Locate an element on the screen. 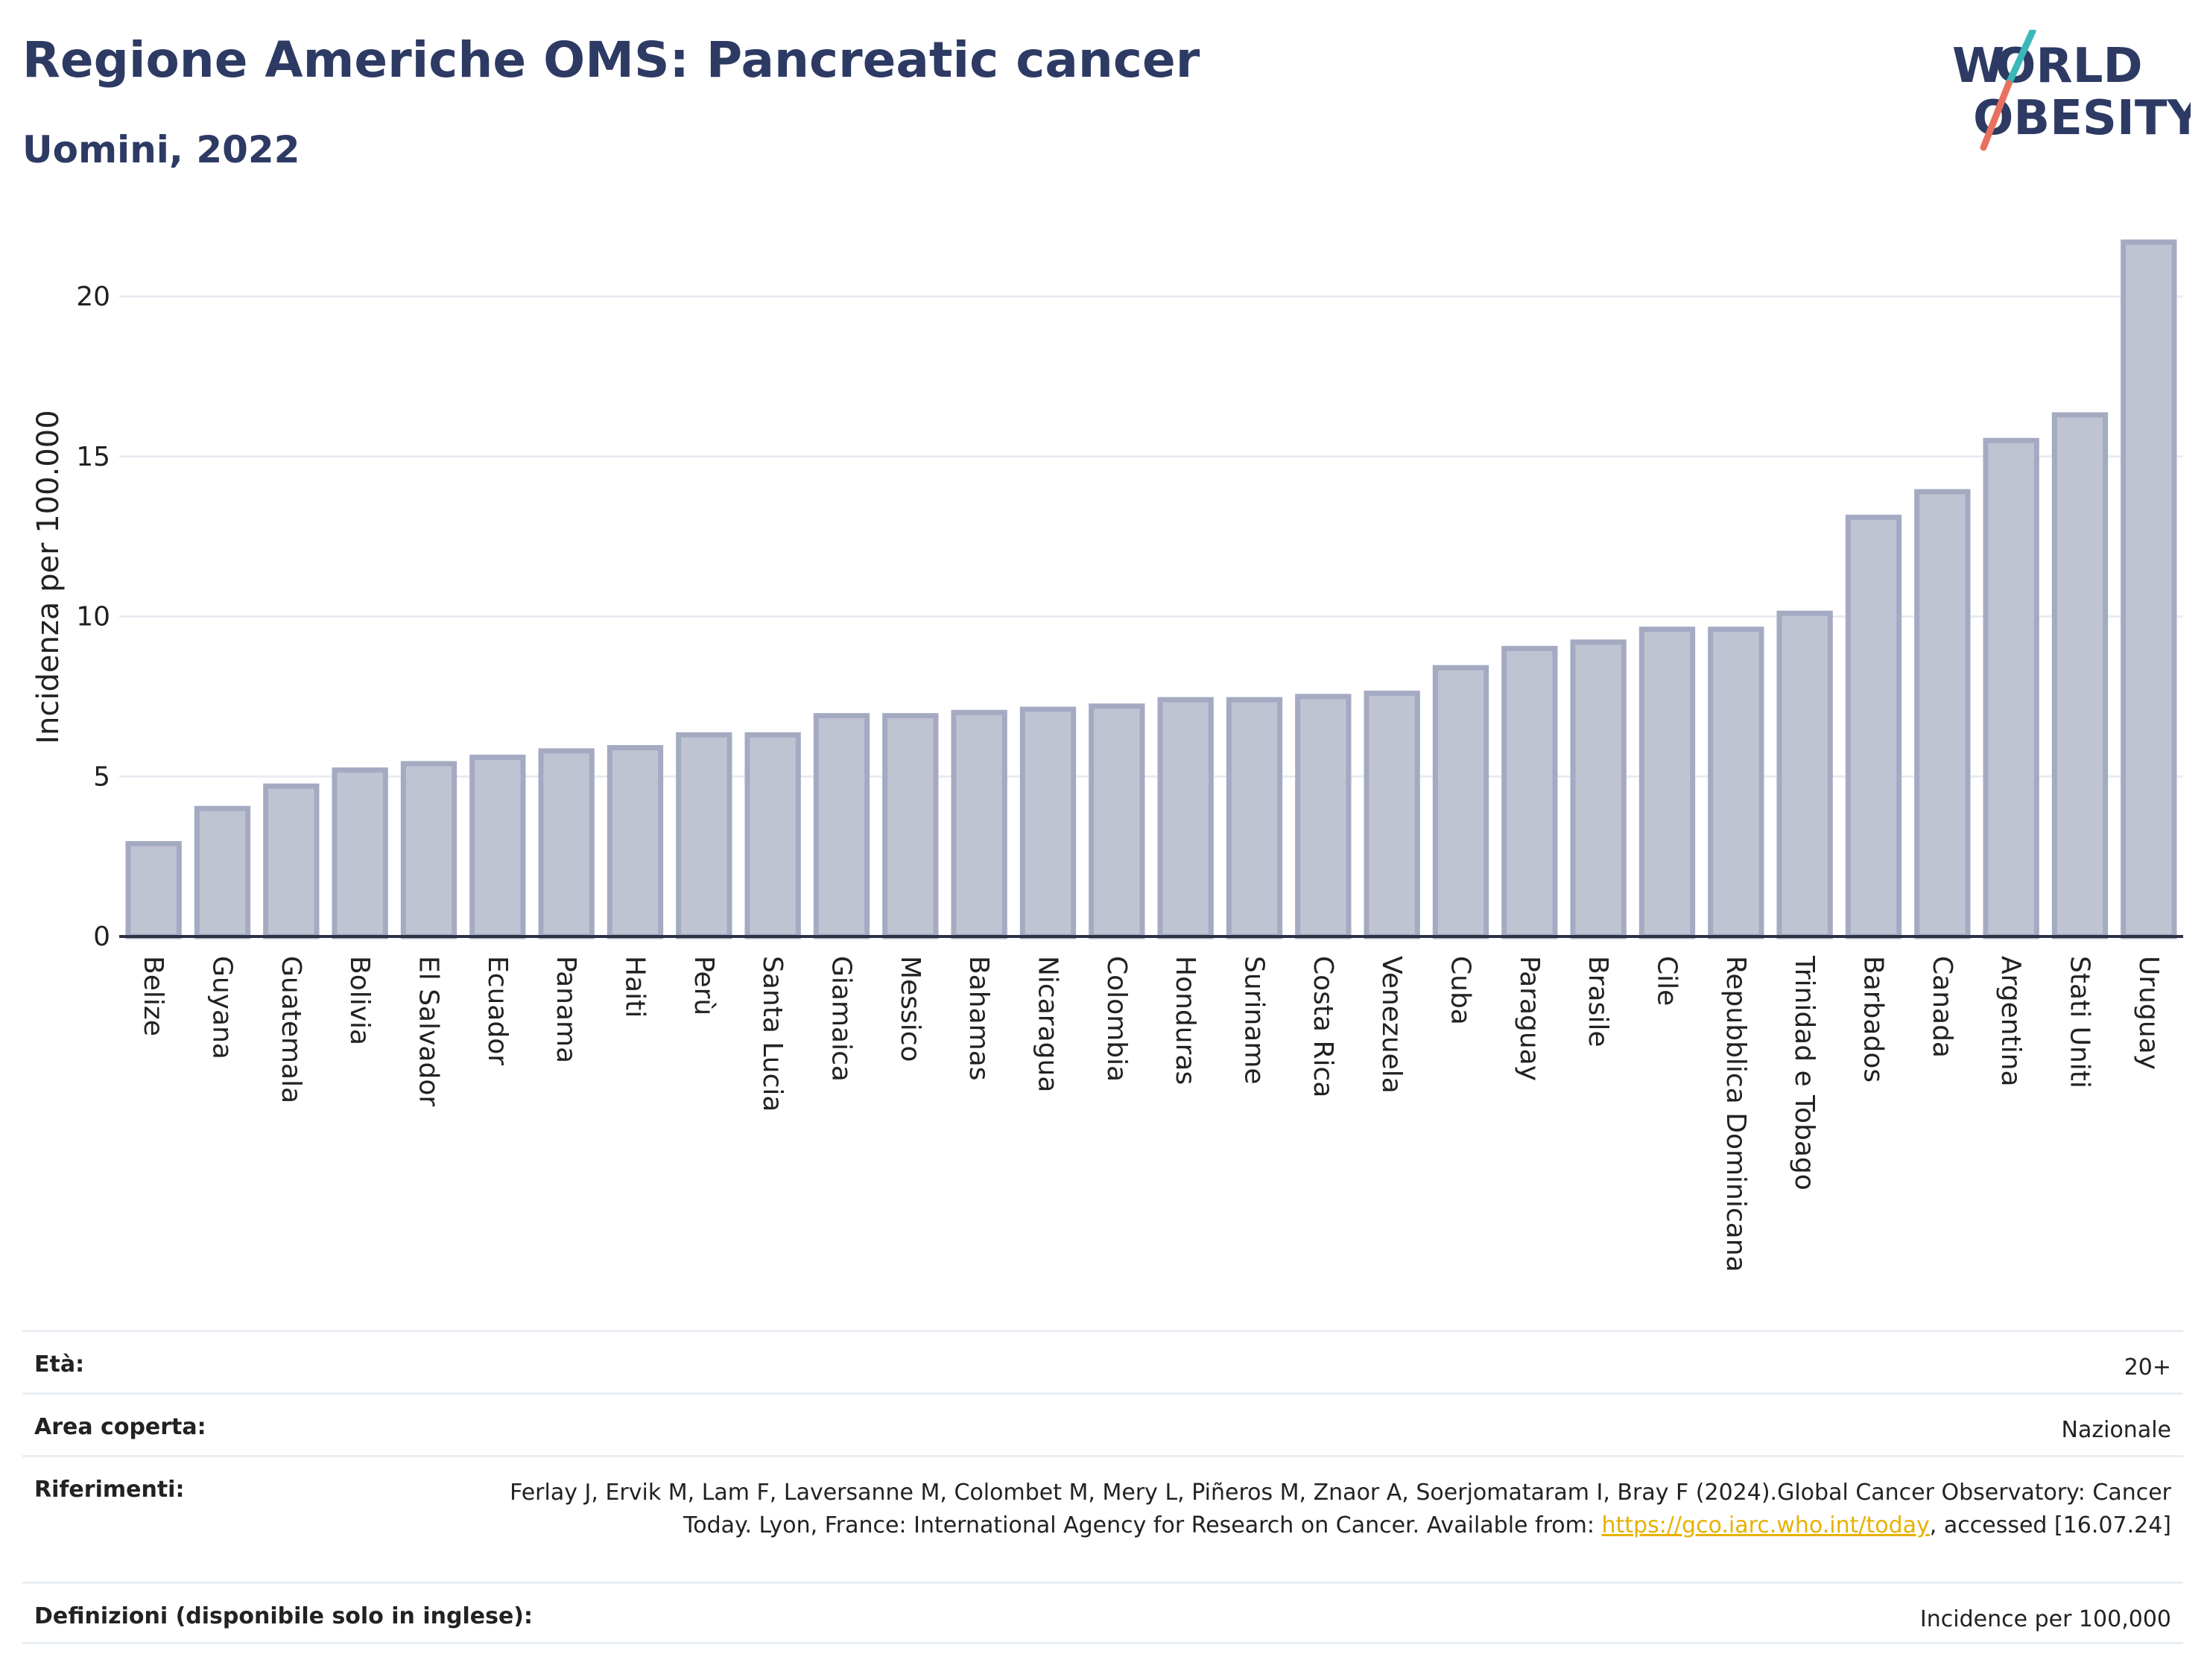 The image size is (2204, 1680). x-tick-label: Colombia is located at coordinates (1116, 1019).